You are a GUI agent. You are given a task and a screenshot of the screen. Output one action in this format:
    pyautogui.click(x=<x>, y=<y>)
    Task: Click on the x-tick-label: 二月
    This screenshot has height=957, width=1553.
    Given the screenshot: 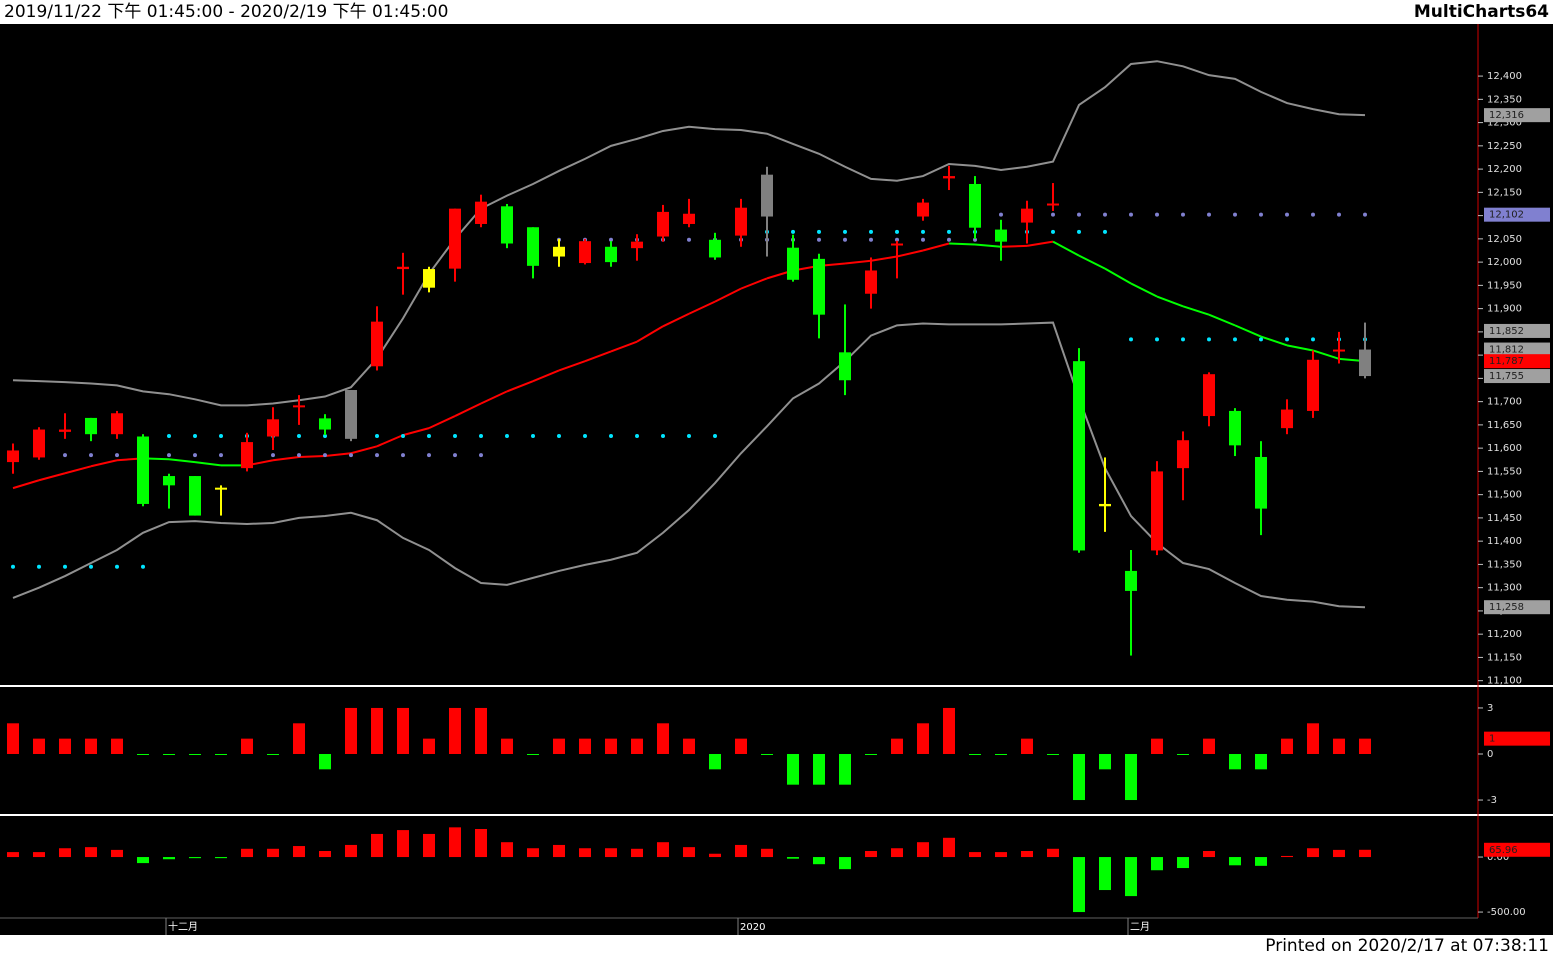 What is the action you would take?
    pyautogui.click(x=1140, y=927)
    